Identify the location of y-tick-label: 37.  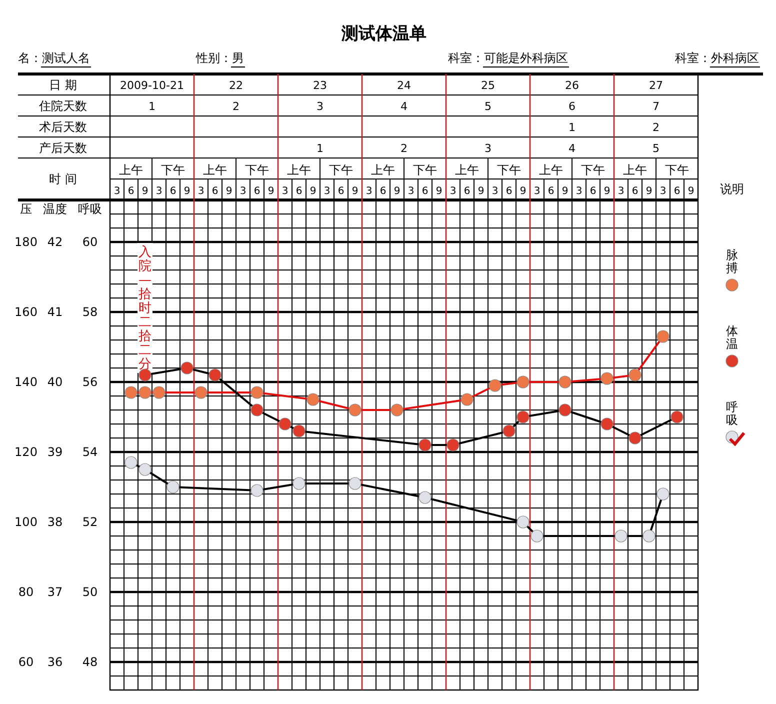
(55, 592).